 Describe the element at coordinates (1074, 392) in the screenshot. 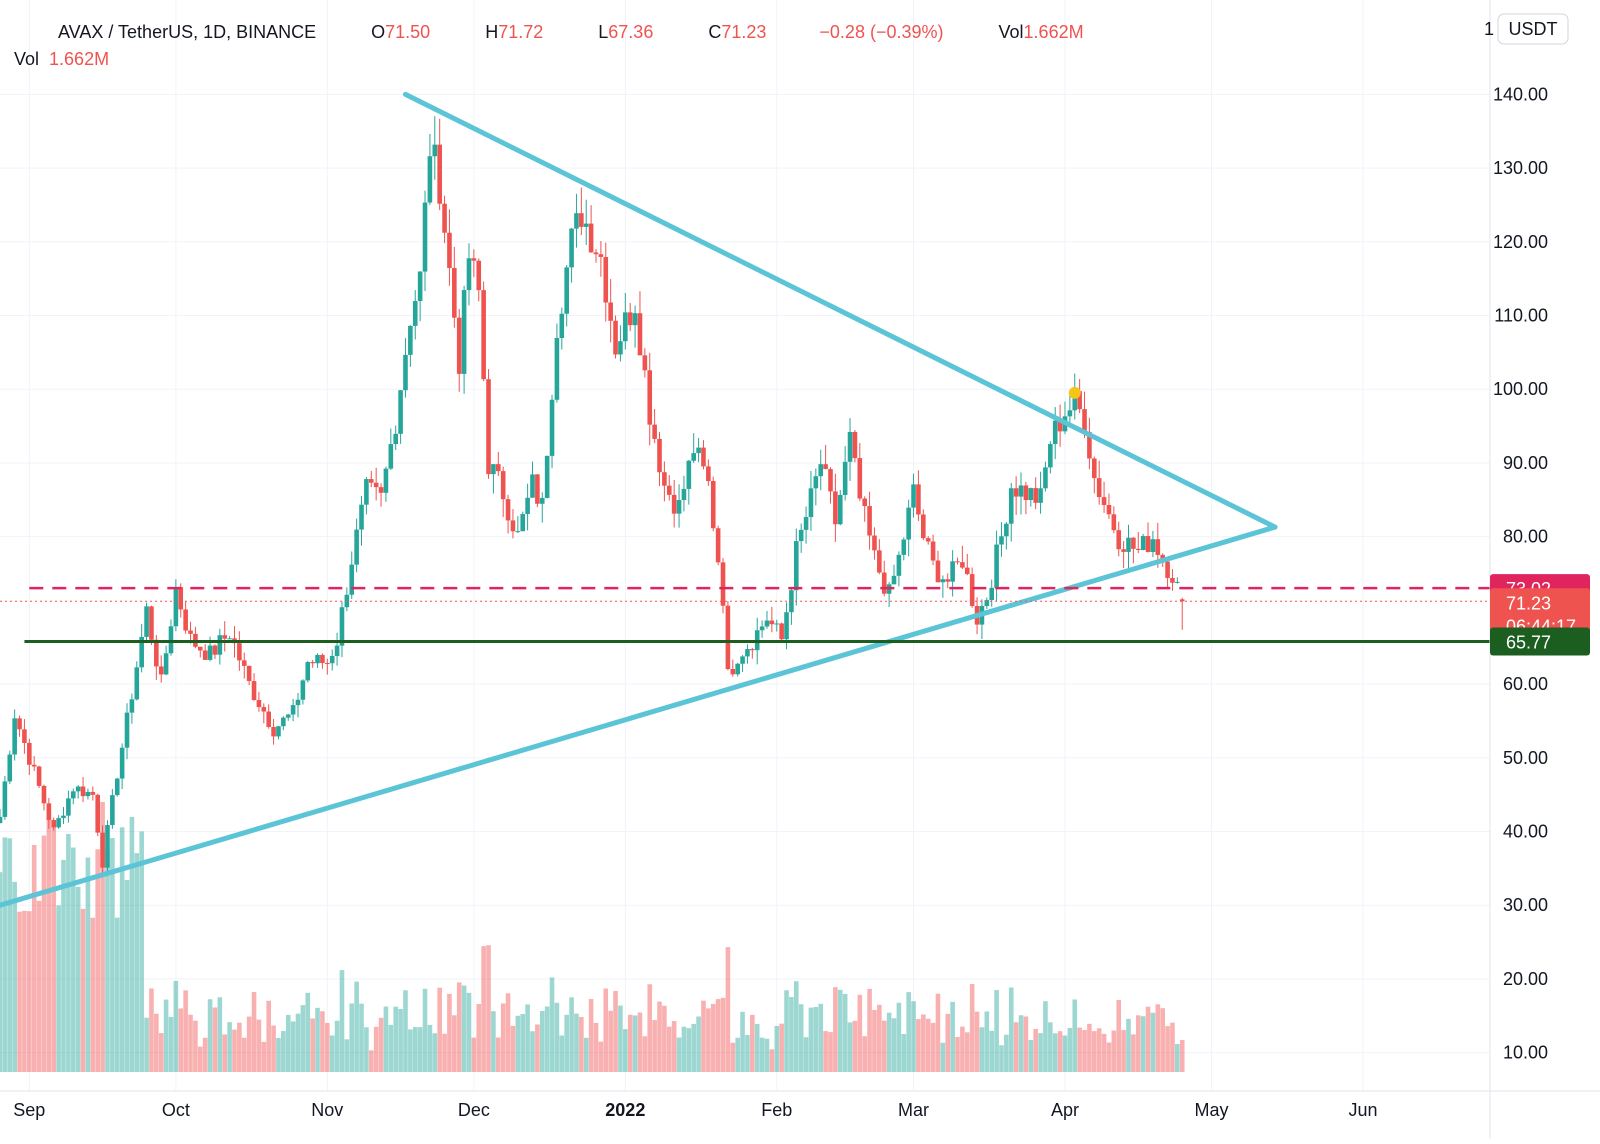

I see `yellow-marker` at that location.